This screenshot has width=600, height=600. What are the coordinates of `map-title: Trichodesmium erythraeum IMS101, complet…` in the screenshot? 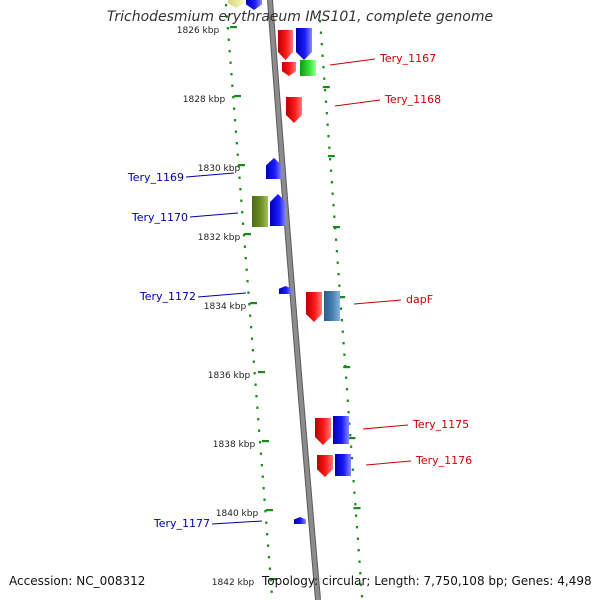 It's located at (300, 17).